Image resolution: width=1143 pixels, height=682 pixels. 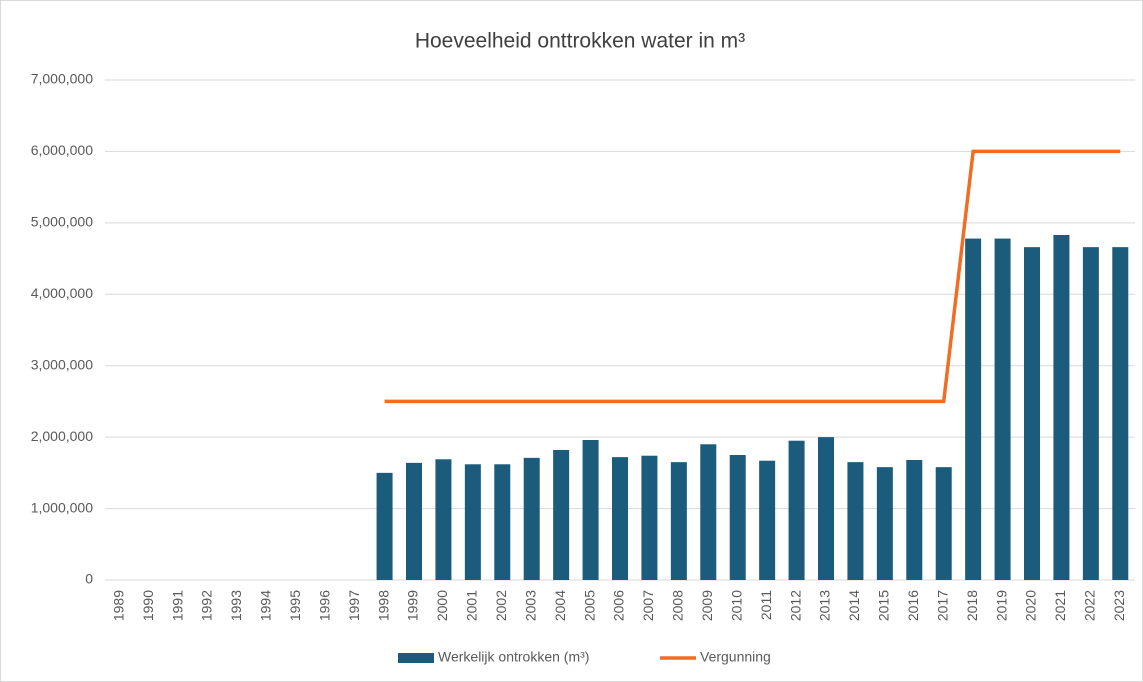 What do you see at coordinates (589, 605) in the screenshot?
I see `x-tick-label: 2005` at bounding box center [589, 605].